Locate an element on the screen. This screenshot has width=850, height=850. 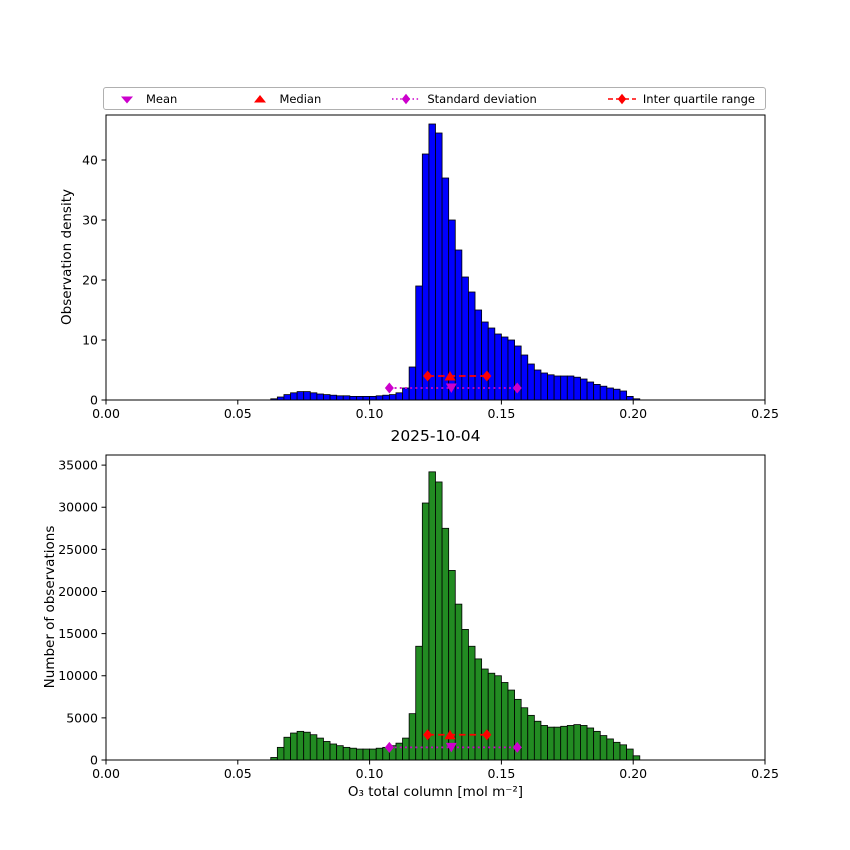
y-tick-label: 0 is located at coordinates (94, 760).